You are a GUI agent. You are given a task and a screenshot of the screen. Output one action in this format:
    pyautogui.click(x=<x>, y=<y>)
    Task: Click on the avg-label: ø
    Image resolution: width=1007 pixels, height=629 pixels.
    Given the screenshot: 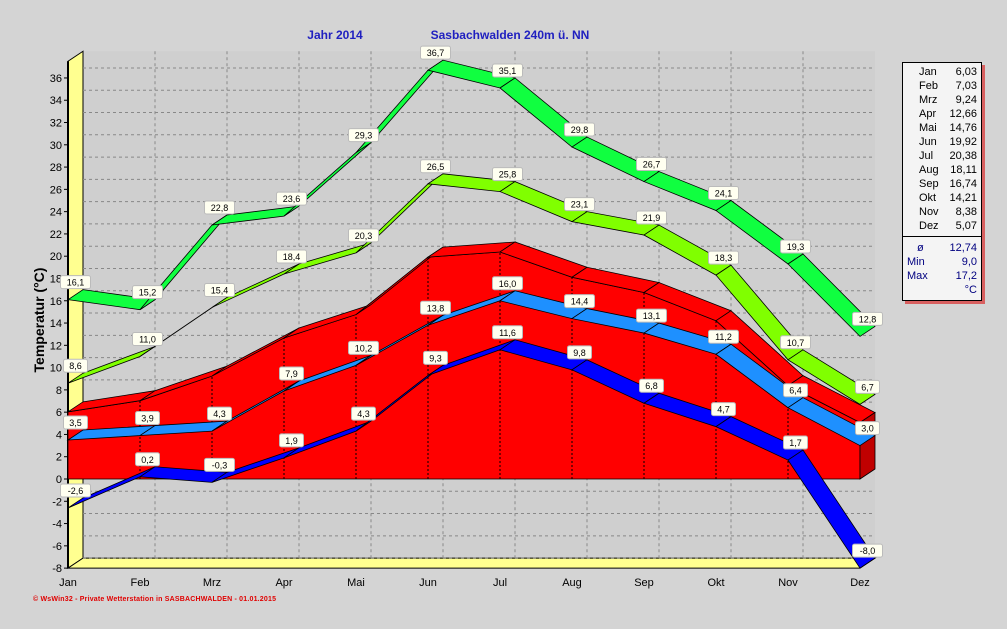 What is the action you would take?
    pyautogui.click(x=920, y=248)
    